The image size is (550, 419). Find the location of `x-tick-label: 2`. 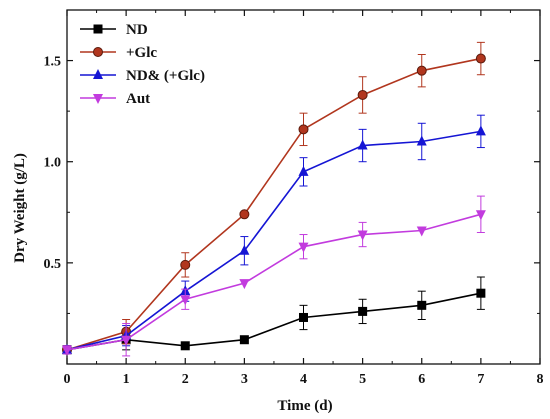

x-tick-label: 2 is located at coordinates (185, 379).